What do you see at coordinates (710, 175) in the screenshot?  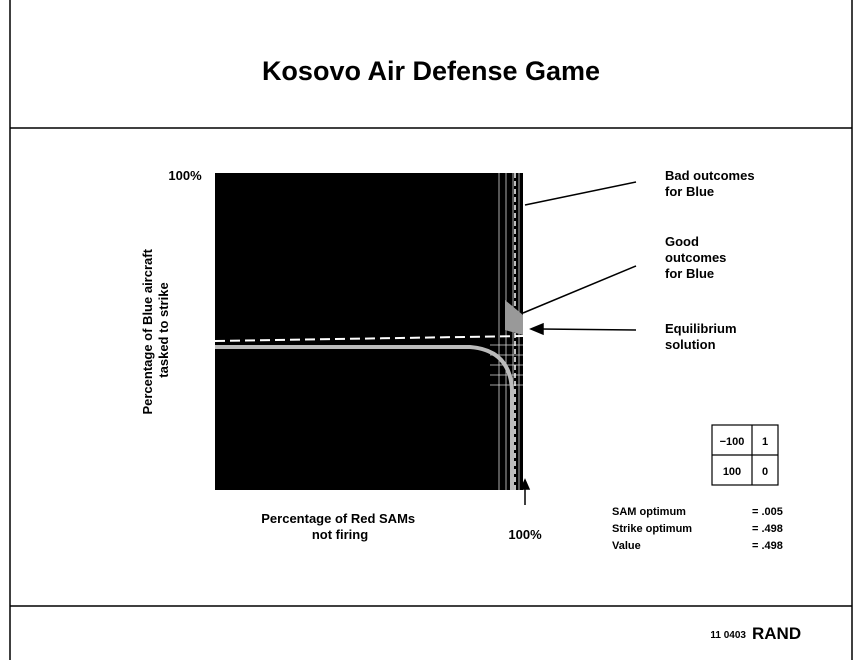 I see `annotation-line: Bad outcomes` at bounding box center [710, 175].